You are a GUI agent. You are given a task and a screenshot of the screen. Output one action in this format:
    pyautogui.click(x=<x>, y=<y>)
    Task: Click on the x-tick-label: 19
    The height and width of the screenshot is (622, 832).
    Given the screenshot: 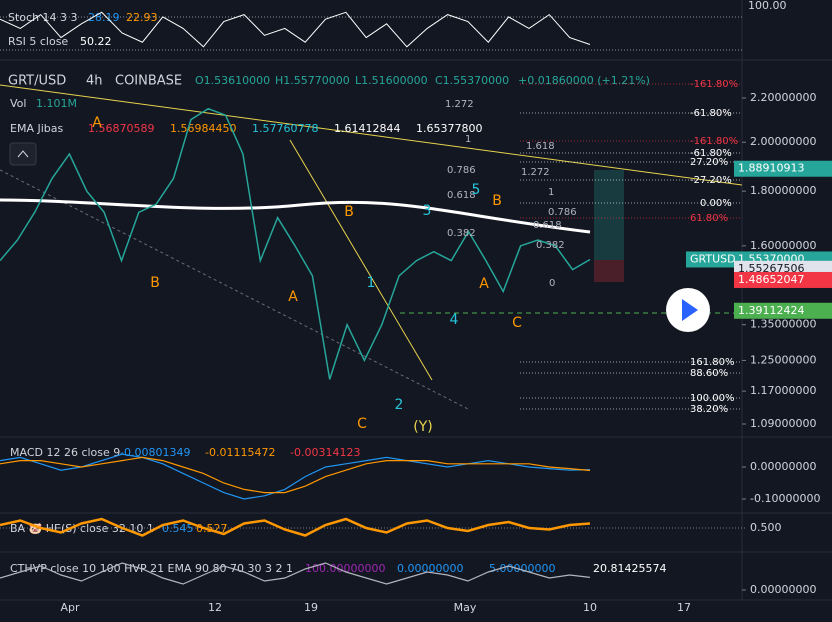 What is the action you would take?
    pyautogui.click(x=311, y=607)
    